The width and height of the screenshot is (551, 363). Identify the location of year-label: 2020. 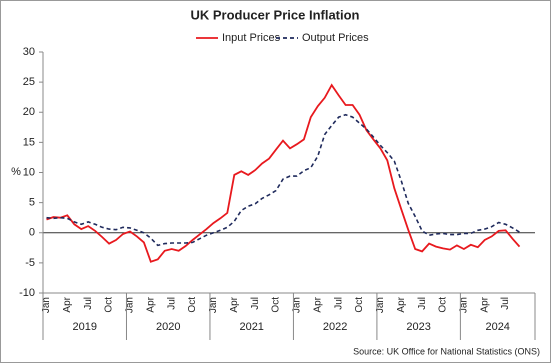
(168, 327).